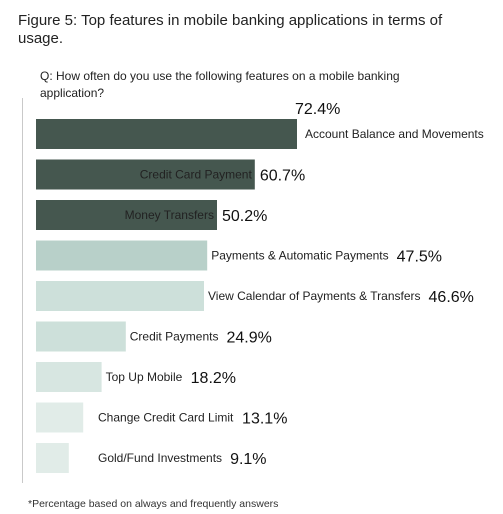 The width and height of the screenshot is (503, 514). Describe the element at coordinates (282, 176) in the screenshot. I see `value-label-1: 60.7%` at that location.